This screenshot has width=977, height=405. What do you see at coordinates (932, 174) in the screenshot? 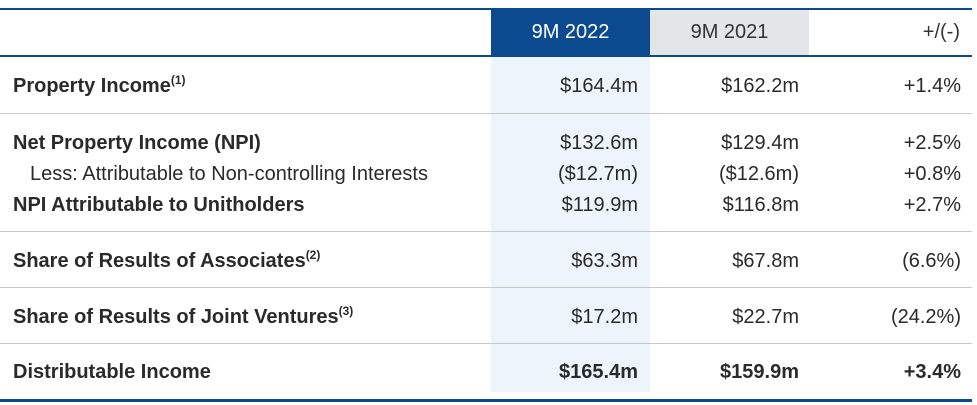
I see `value-change: +0.8%` at bounding box center [932, 174].